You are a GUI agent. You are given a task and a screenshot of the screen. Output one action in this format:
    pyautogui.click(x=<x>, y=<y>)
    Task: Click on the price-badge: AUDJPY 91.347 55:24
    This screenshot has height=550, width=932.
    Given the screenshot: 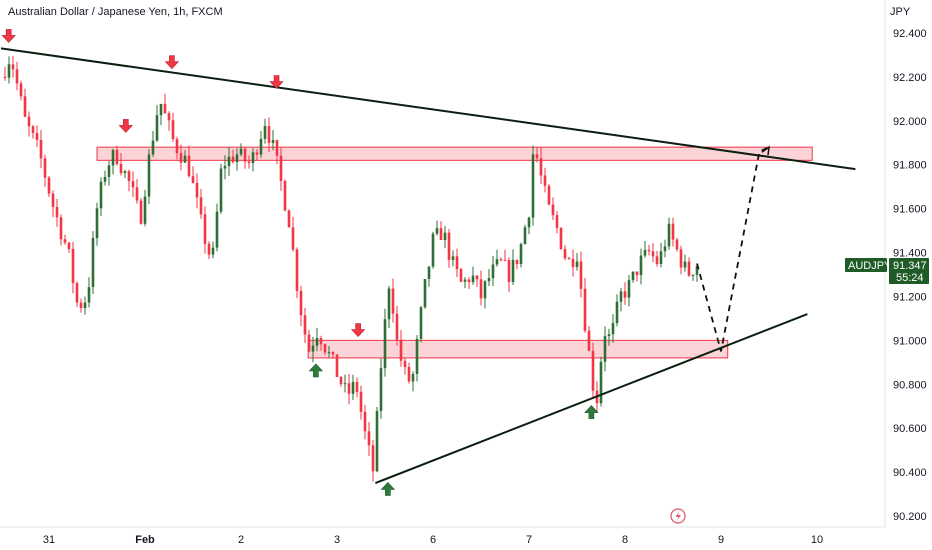 What is the action you would take?
    pyautogui.click(x=887, y=271)
    